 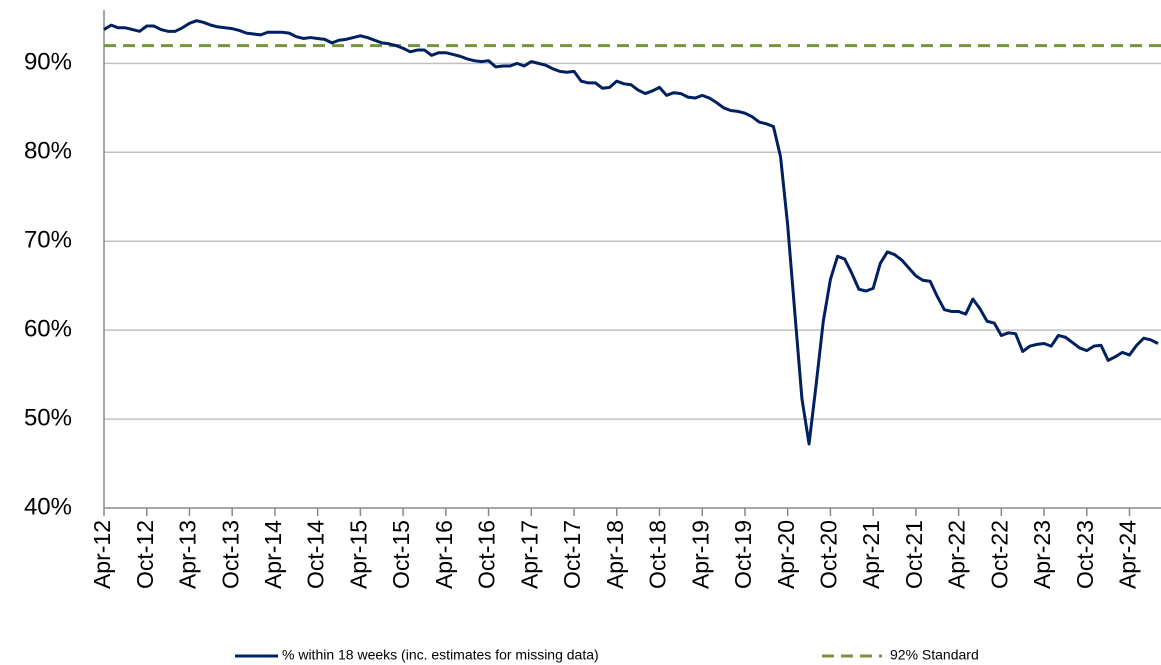 What do you see at coordinates (1042, 554) in the screenshot?
I see `x-tick-label: Apr-23` at bounding box center [1042, 554].